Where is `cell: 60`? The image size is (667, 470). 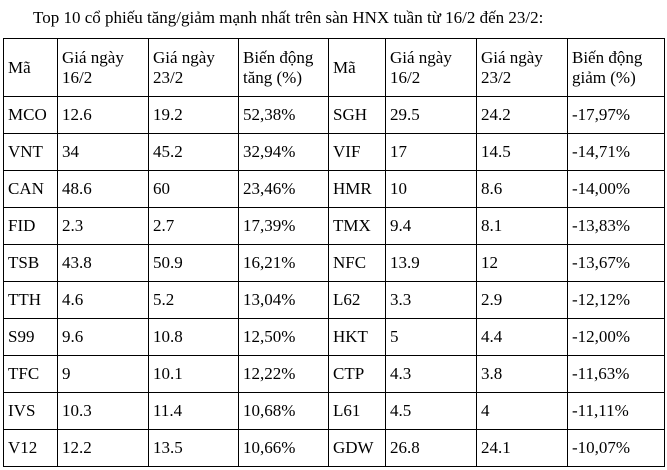 cell: 60 is located at coordinates (193, 189).